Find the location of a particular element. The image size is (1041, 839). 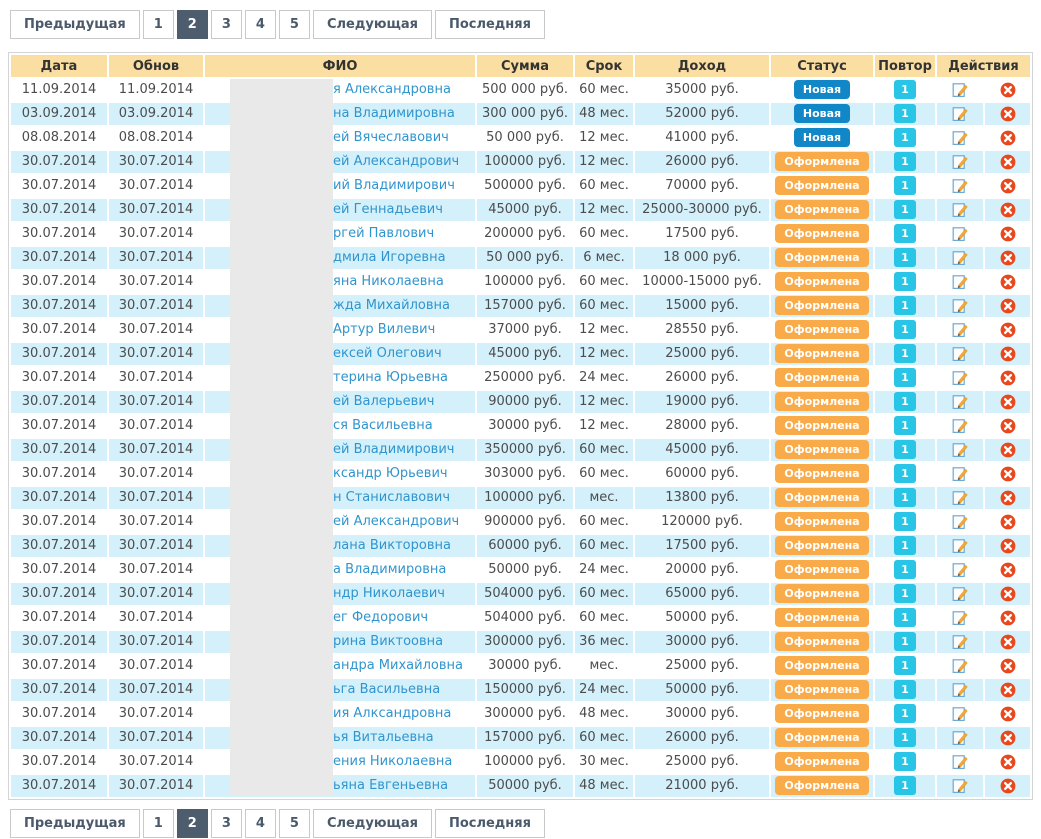

client-name-link: дмила Игоревна is located at coordinates (389, 257).